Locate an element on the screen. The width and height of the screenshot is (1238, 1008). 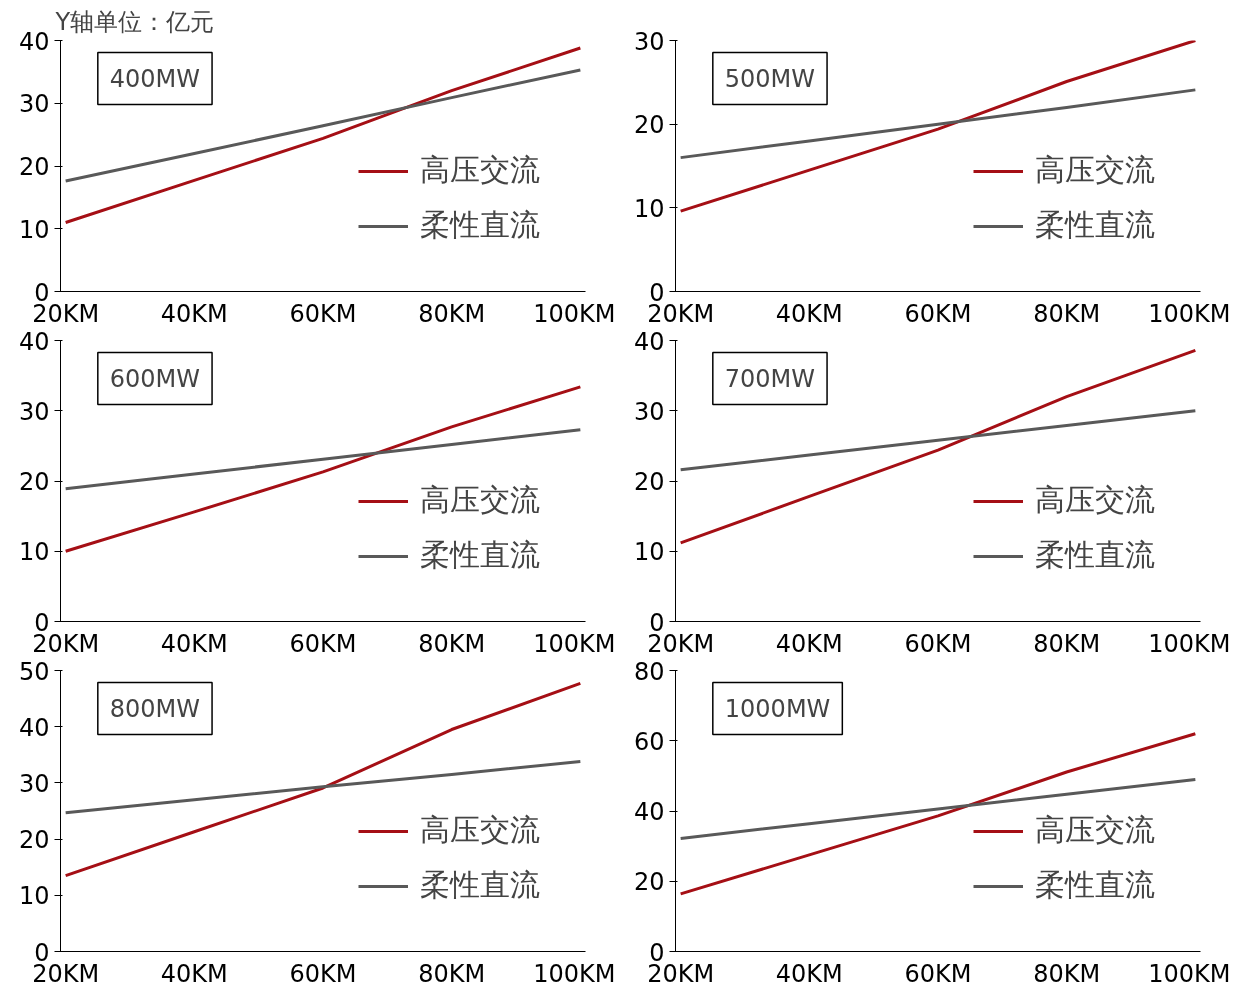
text: 400MW is located at coordinates (155, 78).